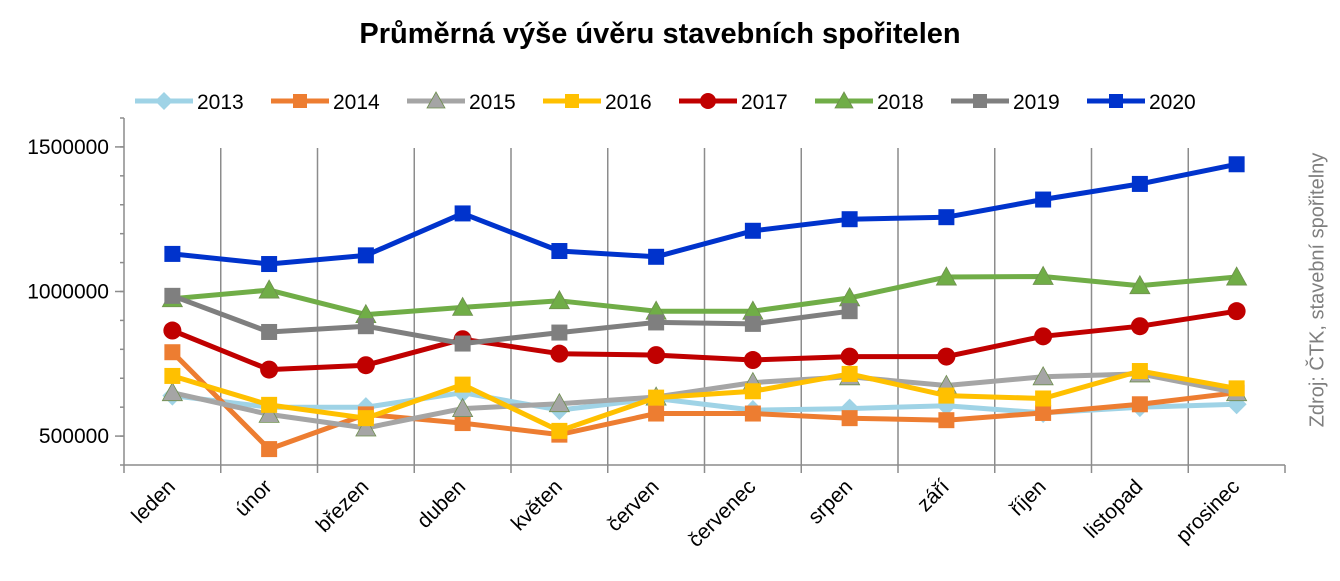  Describe the element at coordinates (705, 214) in the screenshot. I see `series-line-2020` at that location.